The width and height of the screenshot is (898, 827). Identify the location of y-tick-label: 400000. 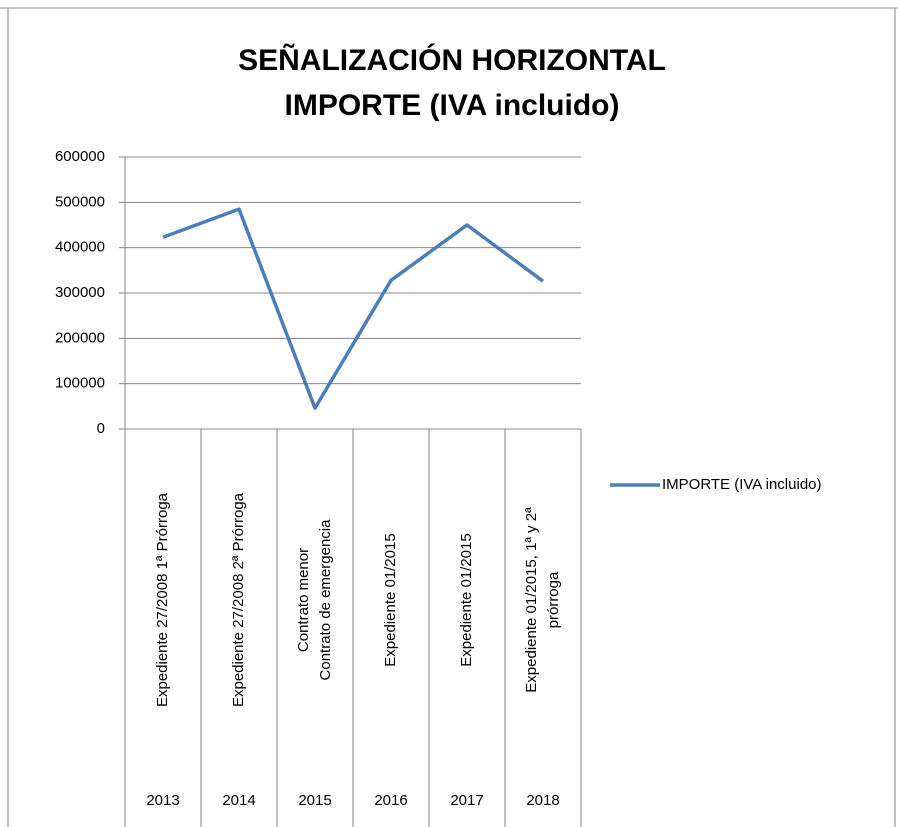
(80, 247).